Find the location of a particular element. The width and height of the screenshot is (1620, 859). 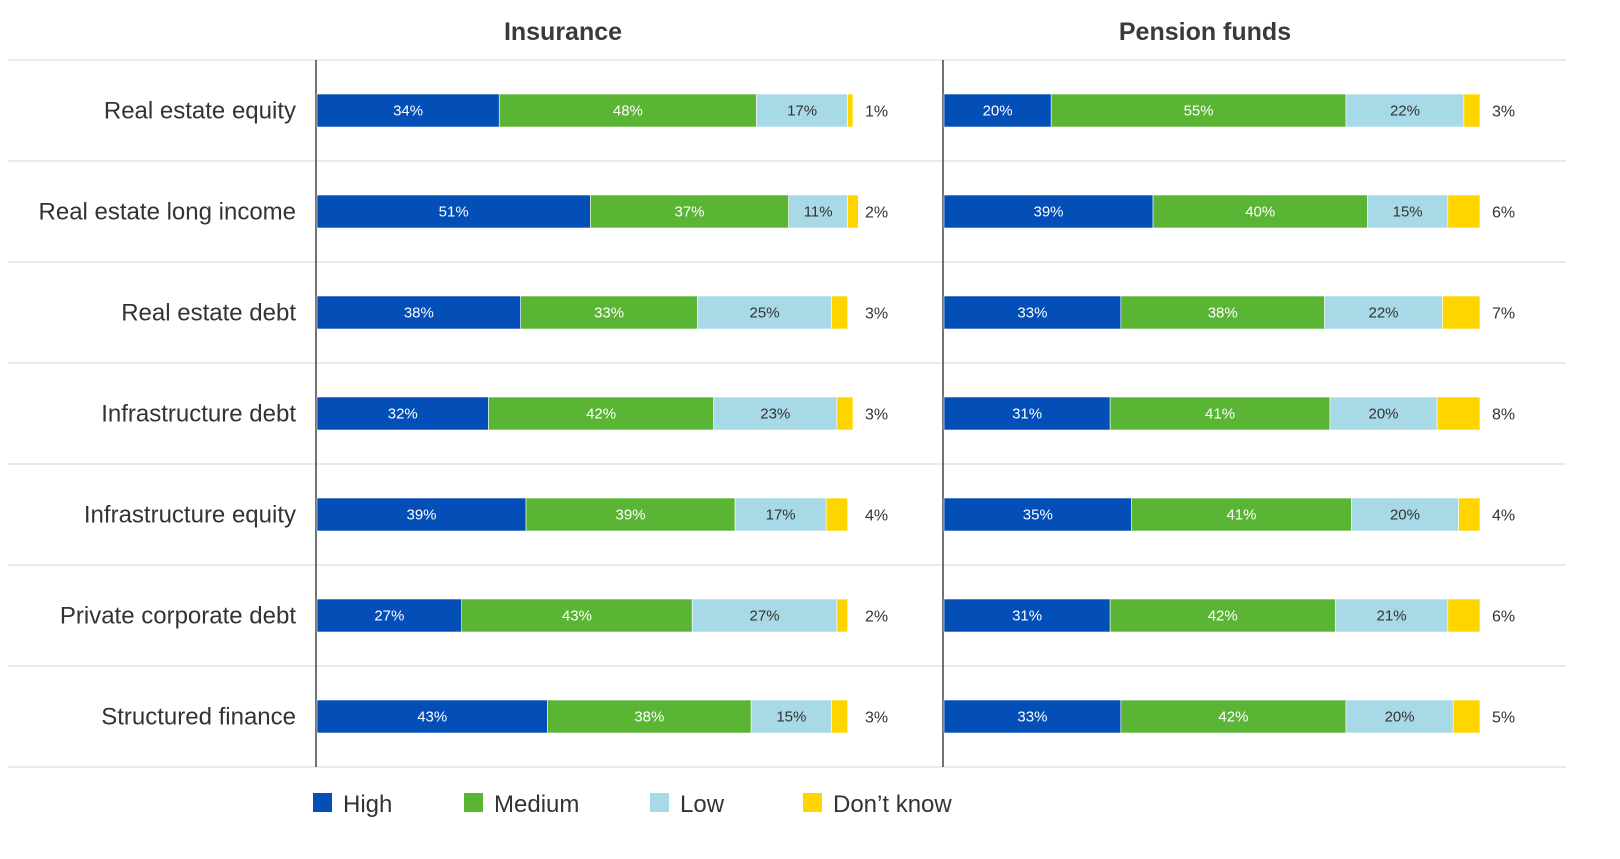

data-label-pension-funds-low: 15% is located at coordinates (1408, 212).